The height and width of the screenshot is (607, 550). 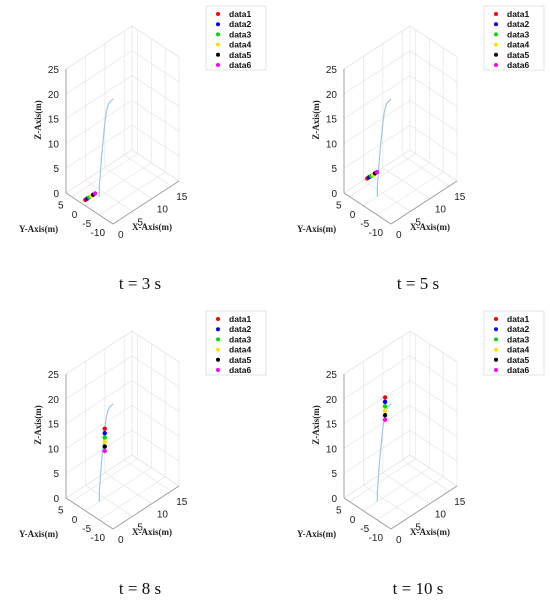 What do you see at coordinates (38, 534) in the screenshot?
I see `y-axis-title: Y-Axis(m)` at bounding box center [38, 534].